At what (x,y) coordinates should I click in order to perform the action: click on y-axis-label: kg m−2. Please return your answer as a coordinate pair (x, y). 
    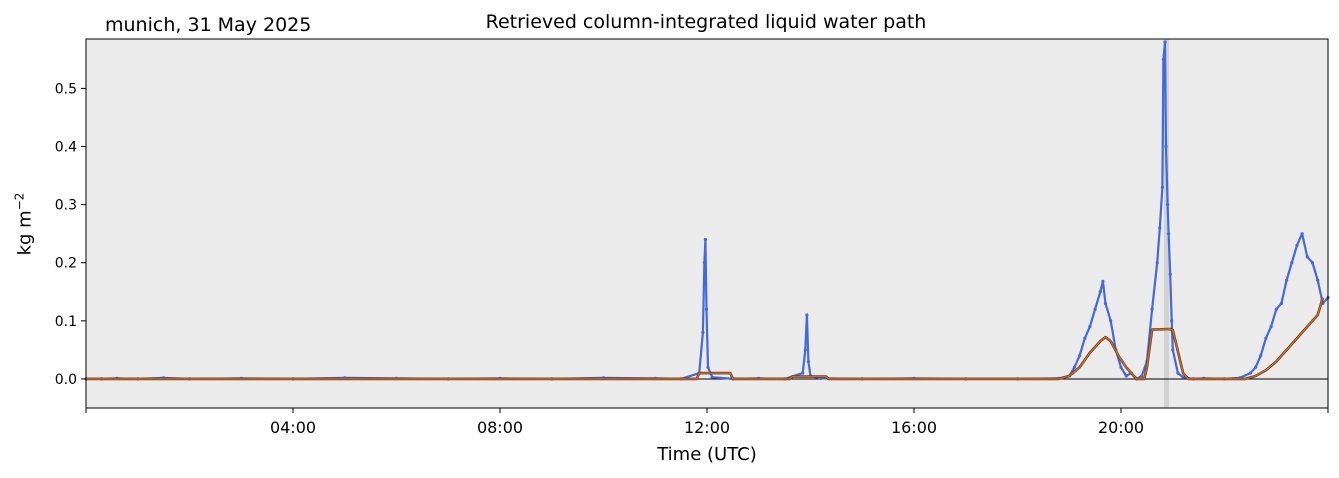
    Looking at the image, I should click on (24, 224).